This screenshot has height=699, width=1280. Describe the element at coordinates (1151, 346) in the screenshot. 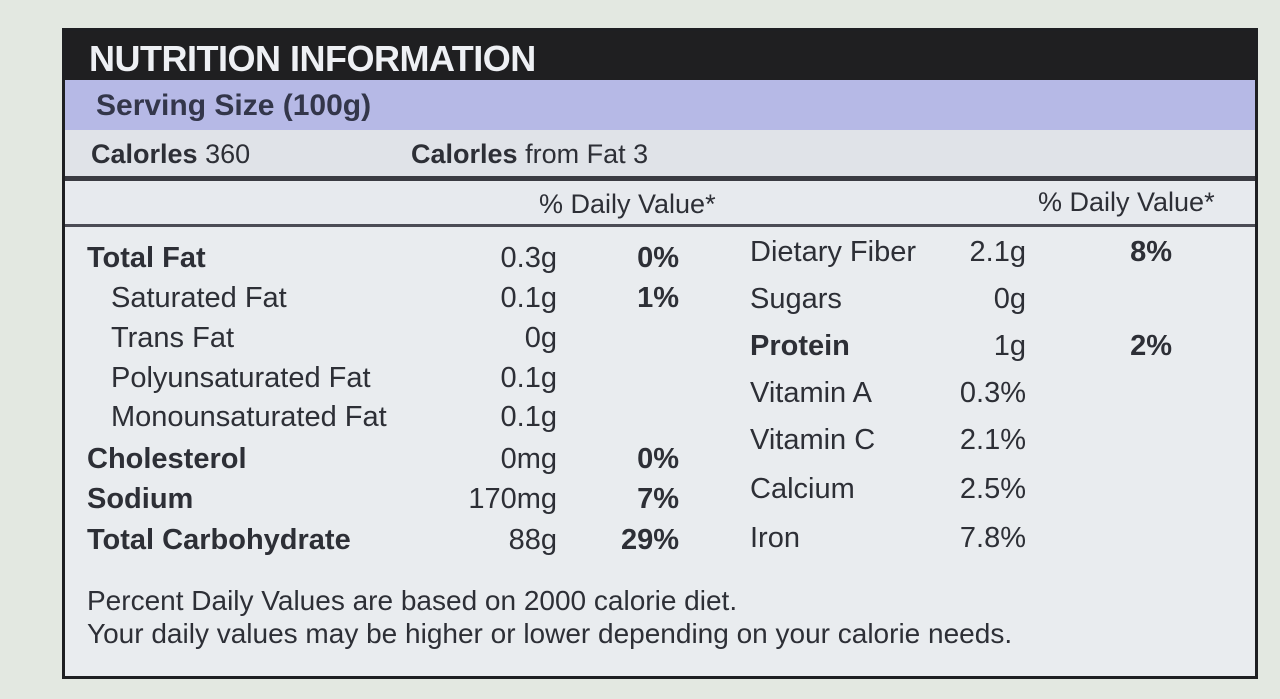

I see `nutrient-daily-value: 2%` at that location.